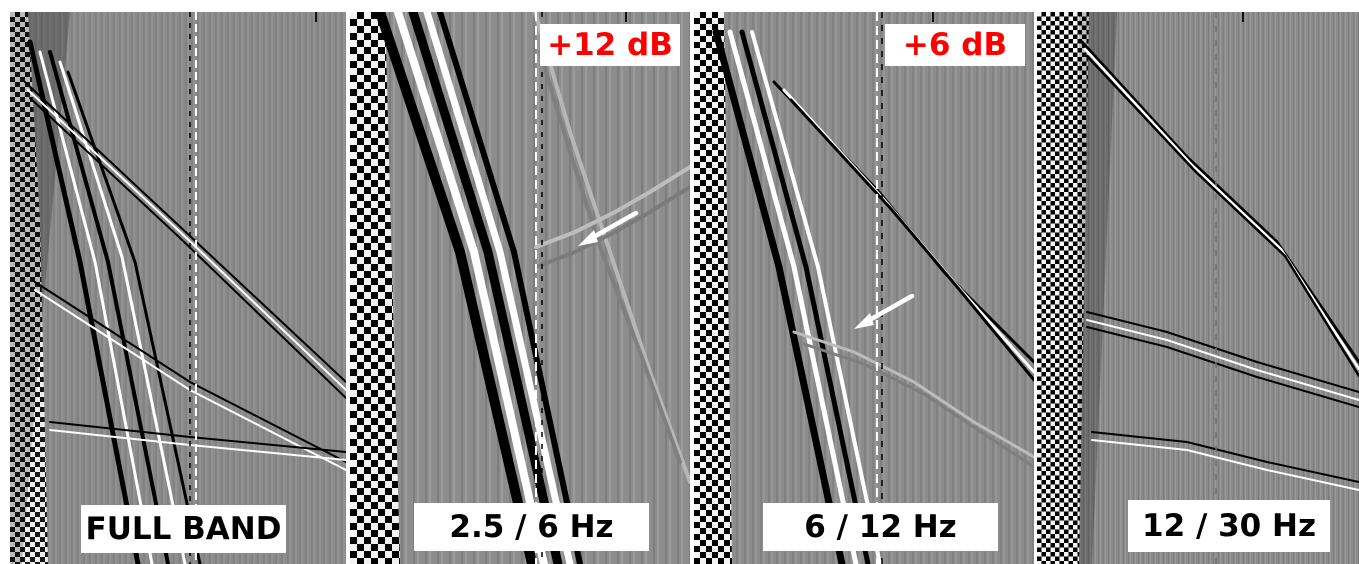  I want to click on panel-label-2p5-6hz: 2.5 / 6 Hz, so click(531, 527).